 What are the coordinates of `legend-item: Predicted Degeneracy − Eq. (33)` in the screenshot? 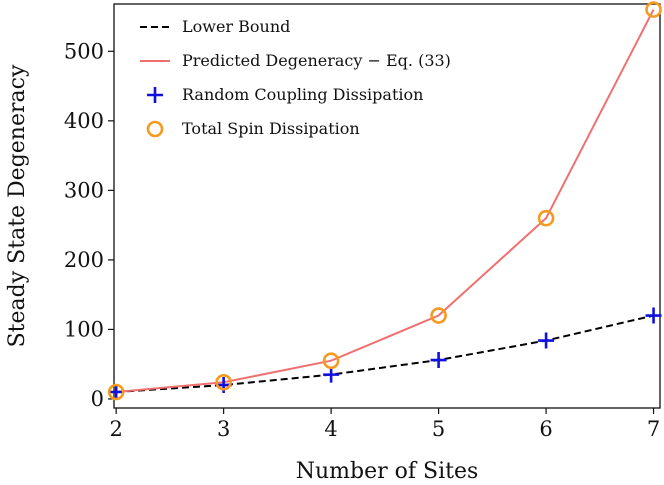 It's located at (295, 60).